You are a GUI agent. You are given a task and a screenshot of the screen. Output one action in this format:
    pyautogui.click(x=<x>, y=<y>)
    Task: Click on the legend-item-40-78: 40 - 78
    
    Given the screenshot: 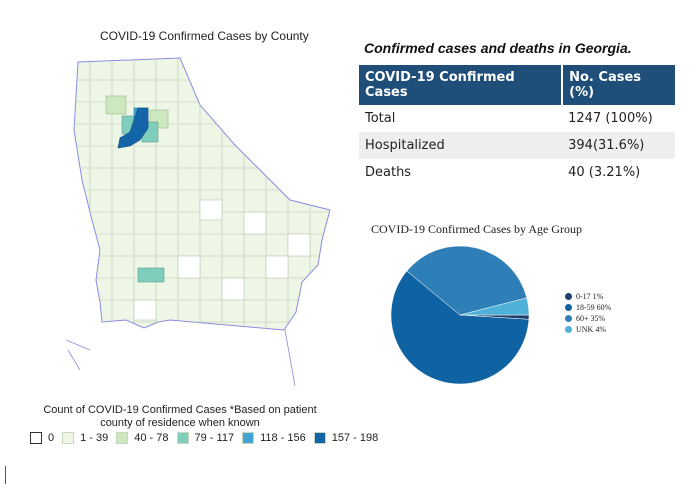 What is the action you would take?
    pyautogui.click(x=142, y=438)
    